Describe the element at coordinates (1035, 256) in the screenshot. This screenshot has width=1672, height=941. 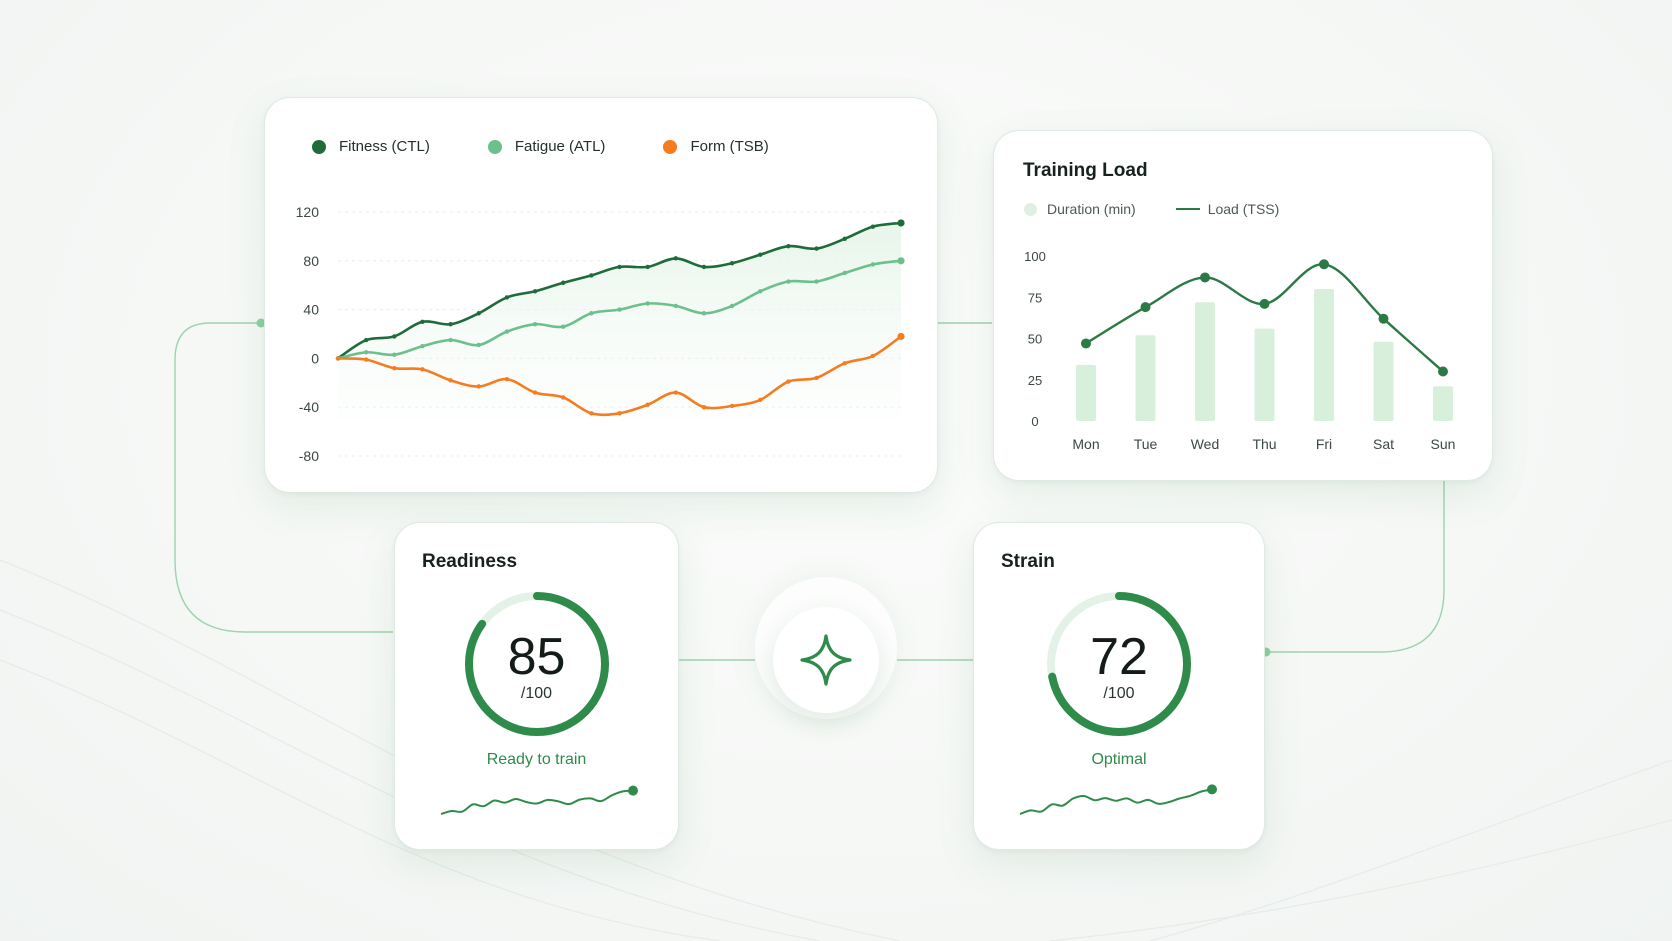
I see `y-tick-label: 100` at that location.